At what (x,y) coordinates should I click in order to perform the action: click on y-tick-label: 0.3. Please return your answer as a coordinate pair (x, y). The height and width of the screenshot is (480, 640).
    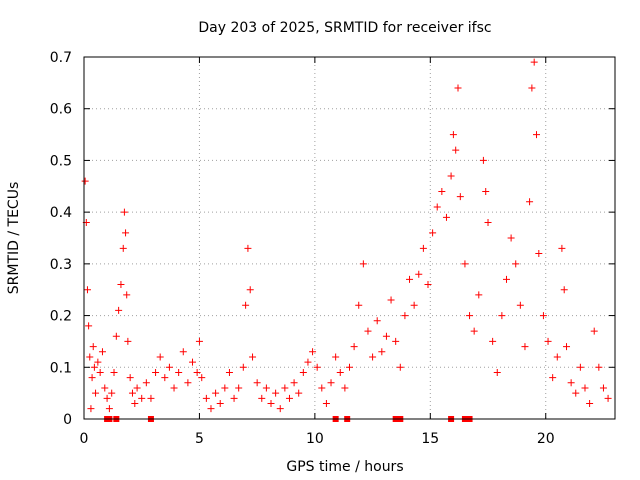
    Looking at the image, I should click on (61, 265).